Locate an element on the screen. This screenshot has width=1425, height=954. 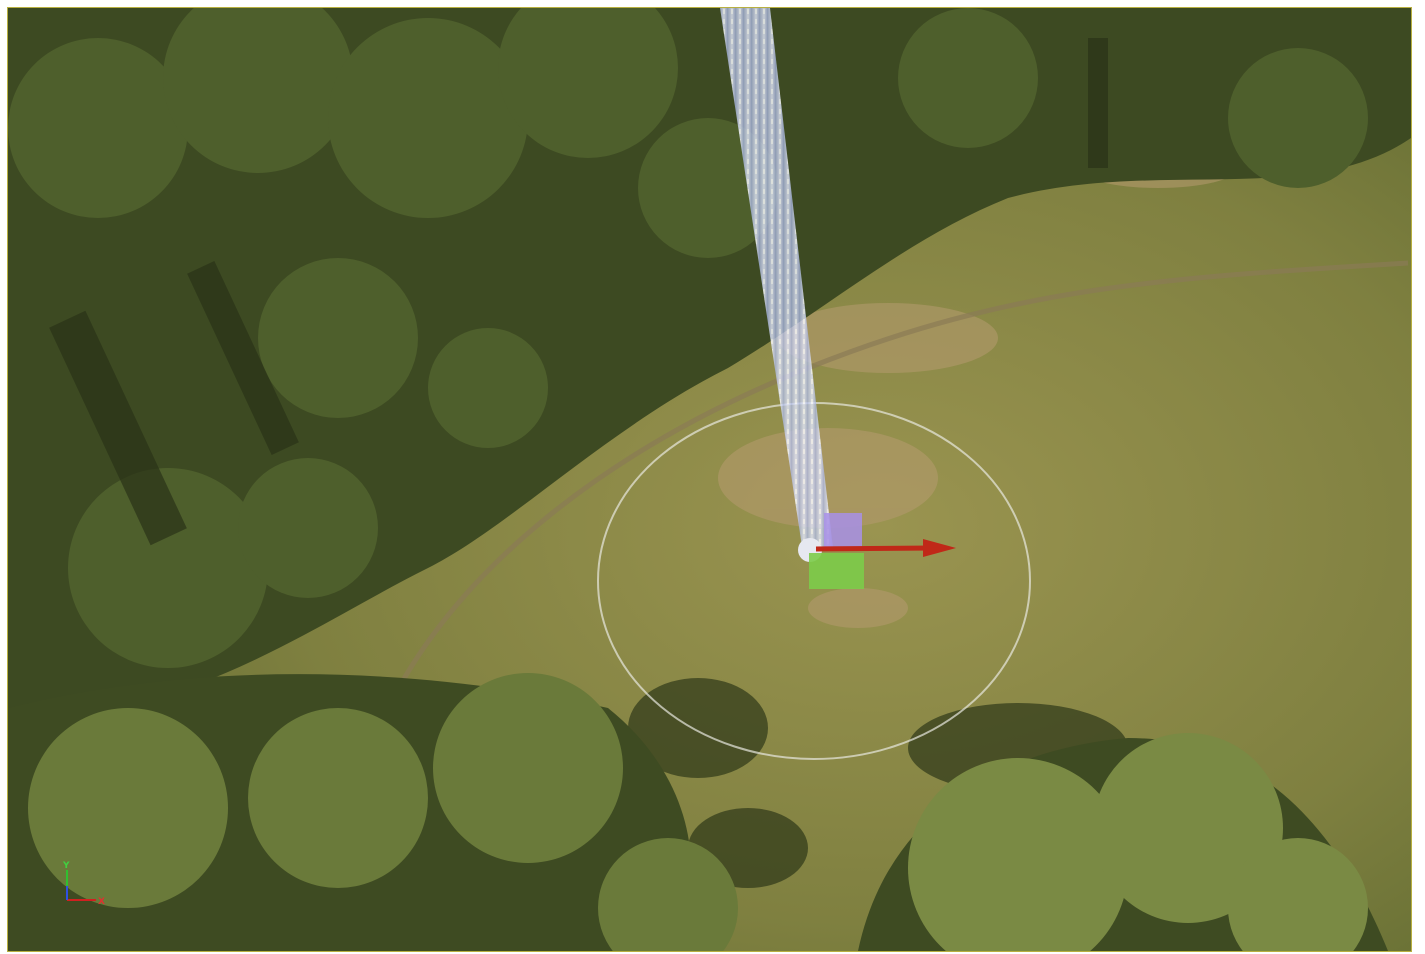
x-axis-label: X is located at coordinates (101, 902).